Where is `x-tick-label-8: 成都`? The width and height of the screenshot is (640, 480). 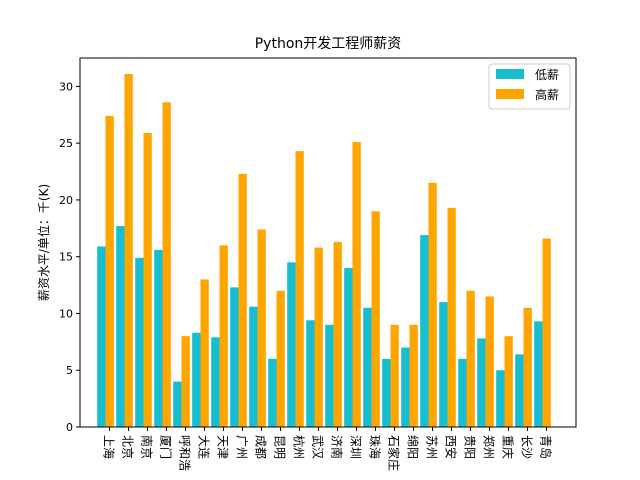 x-tick-label-8: 成都 is located at coordinates (261, 447).